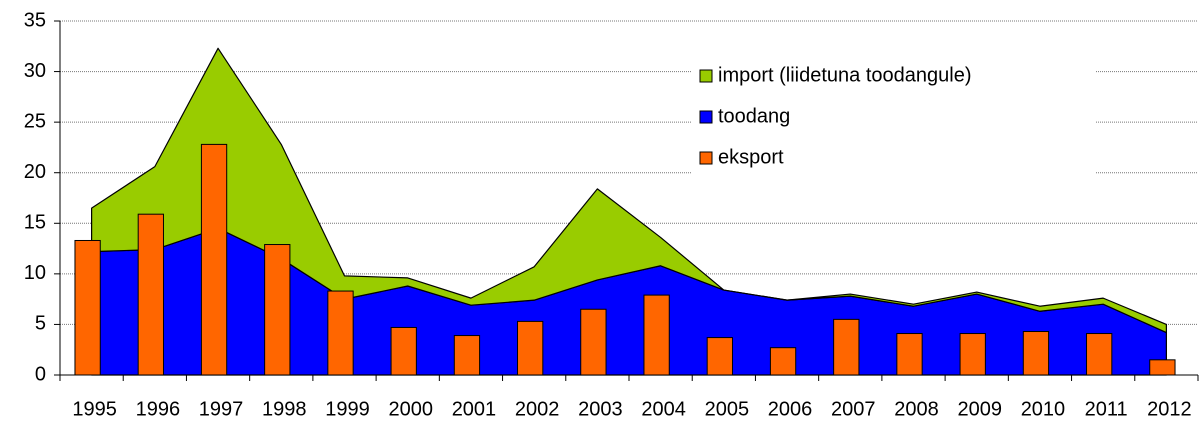 This screenshot has height=426, width=1202. What do you see at coordinates (221, 409) in the screenshot?
I see `x-tick-label: 1997` at bounding box center [221, 409].